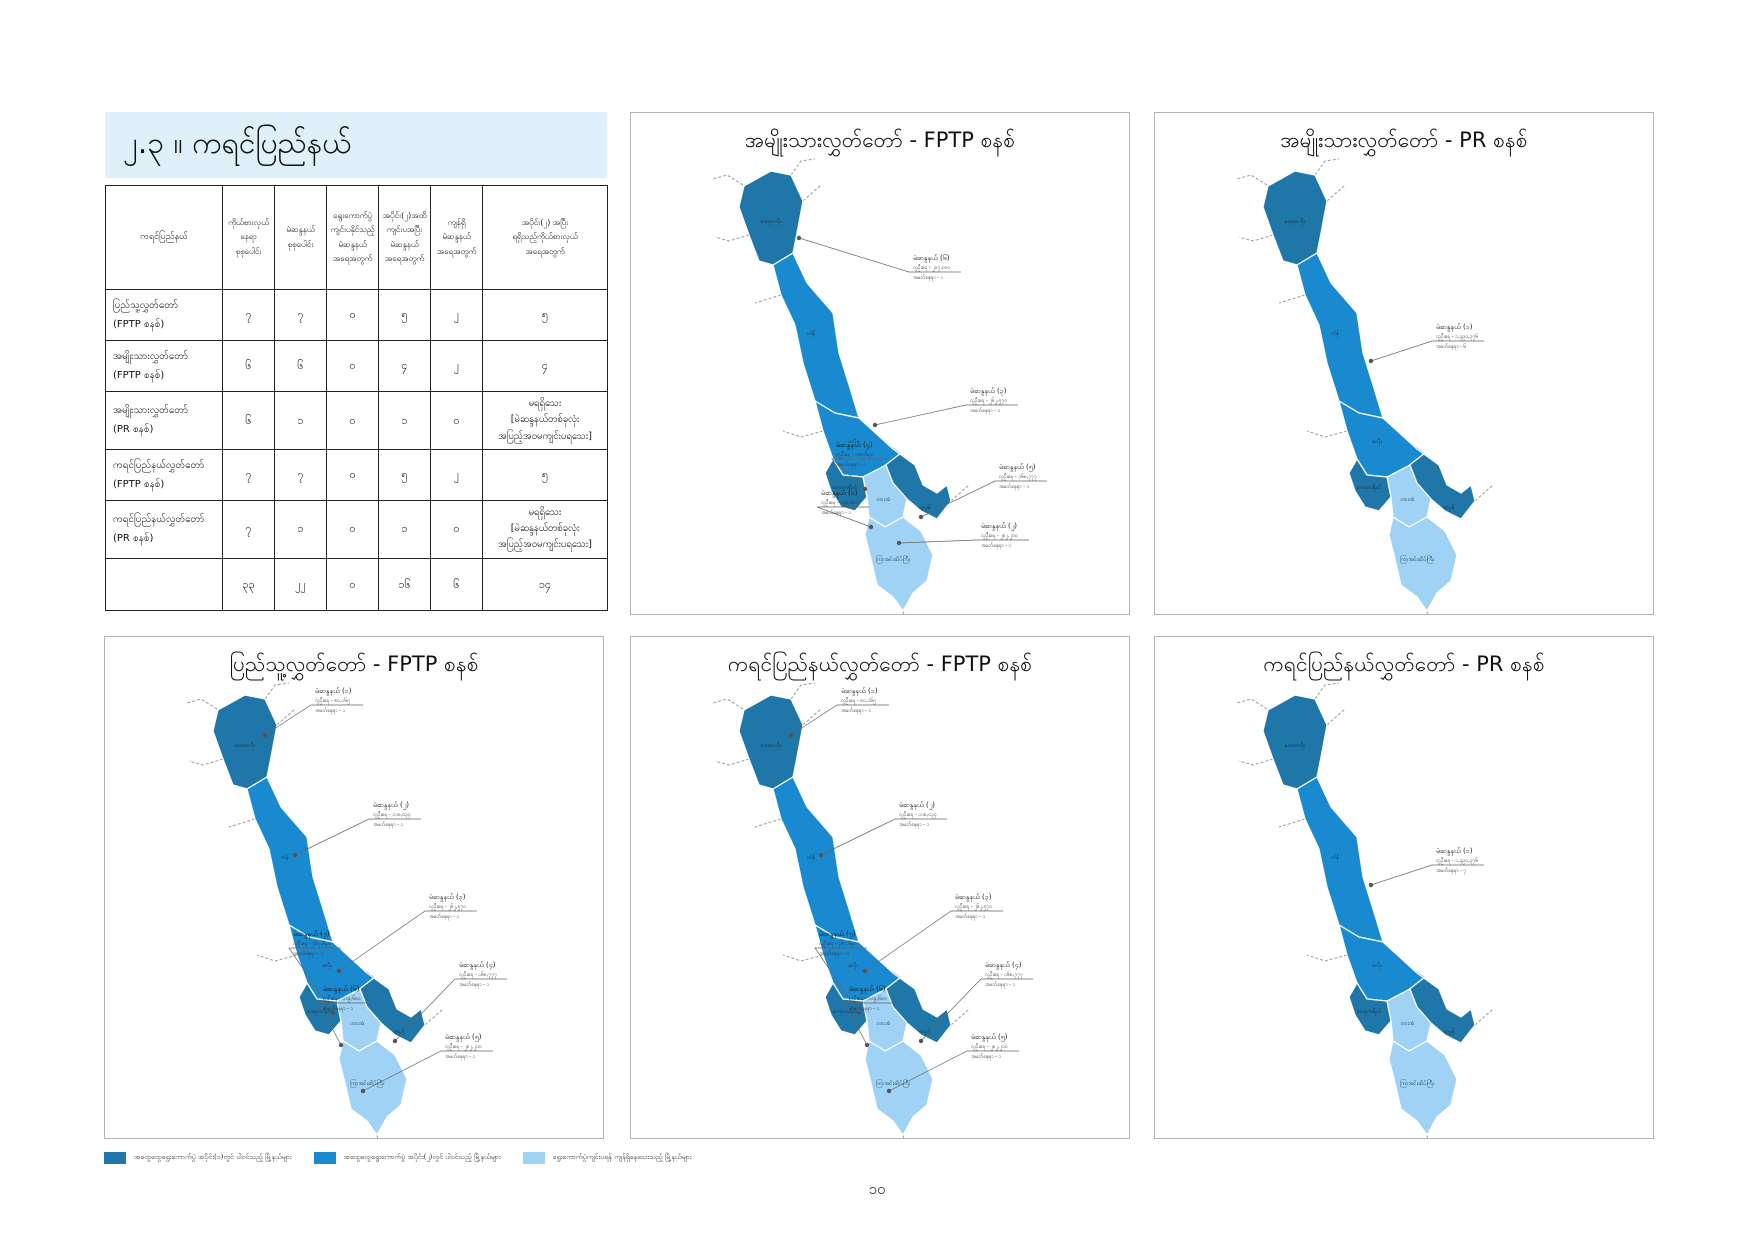  What do you see at coordinates (478, 975) in the screenshot?
I see `callout-population: လူဦးရေ - ၁၆၈,၇၇၇` at bounding box center [478, 975].